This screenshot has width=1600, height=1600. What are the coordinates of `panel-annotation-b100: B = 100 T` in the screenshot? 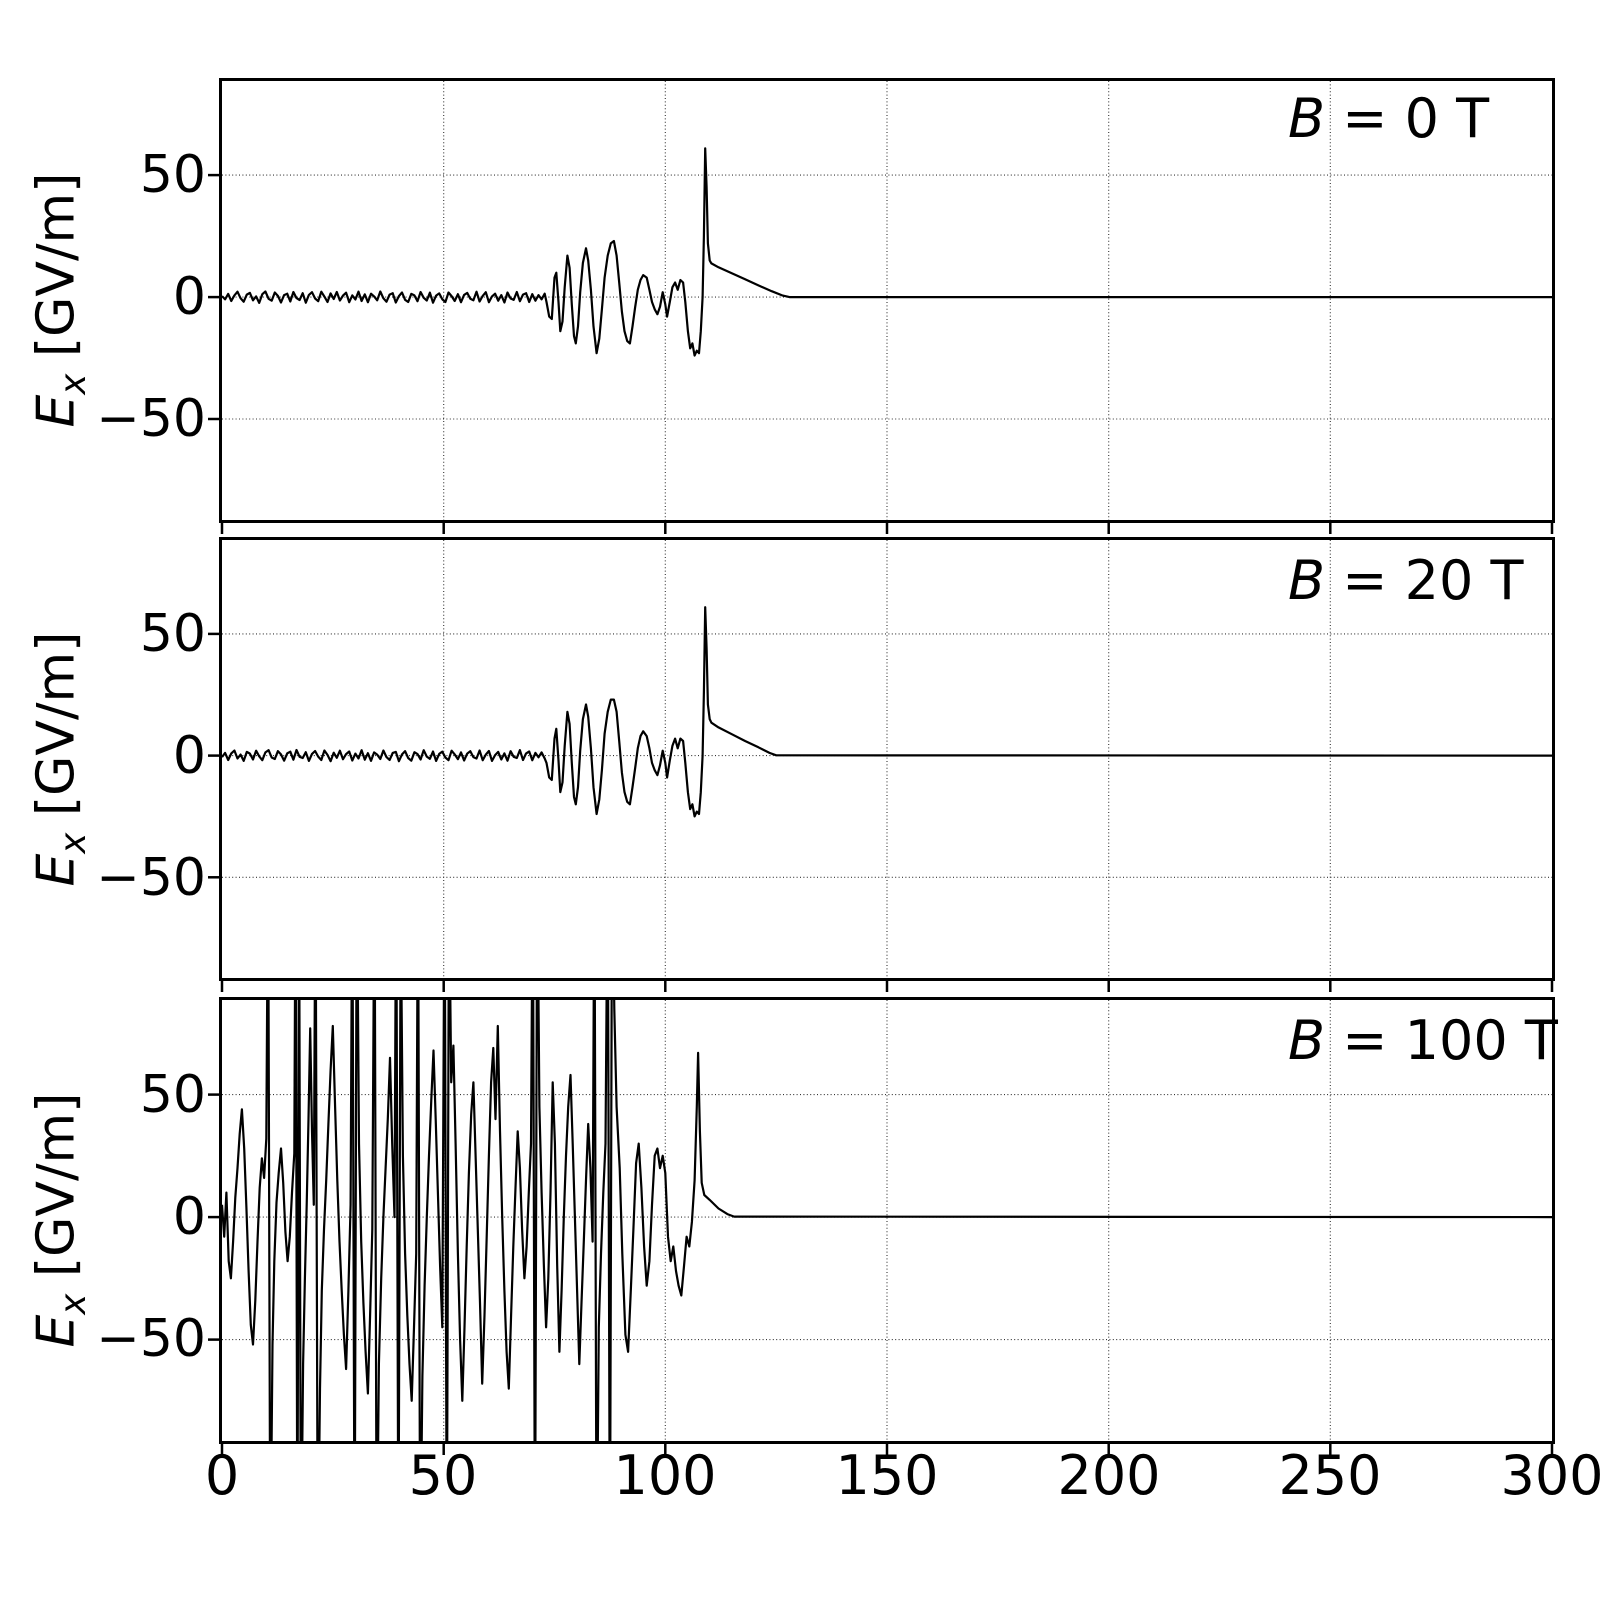 It's located at (1423, 1040).